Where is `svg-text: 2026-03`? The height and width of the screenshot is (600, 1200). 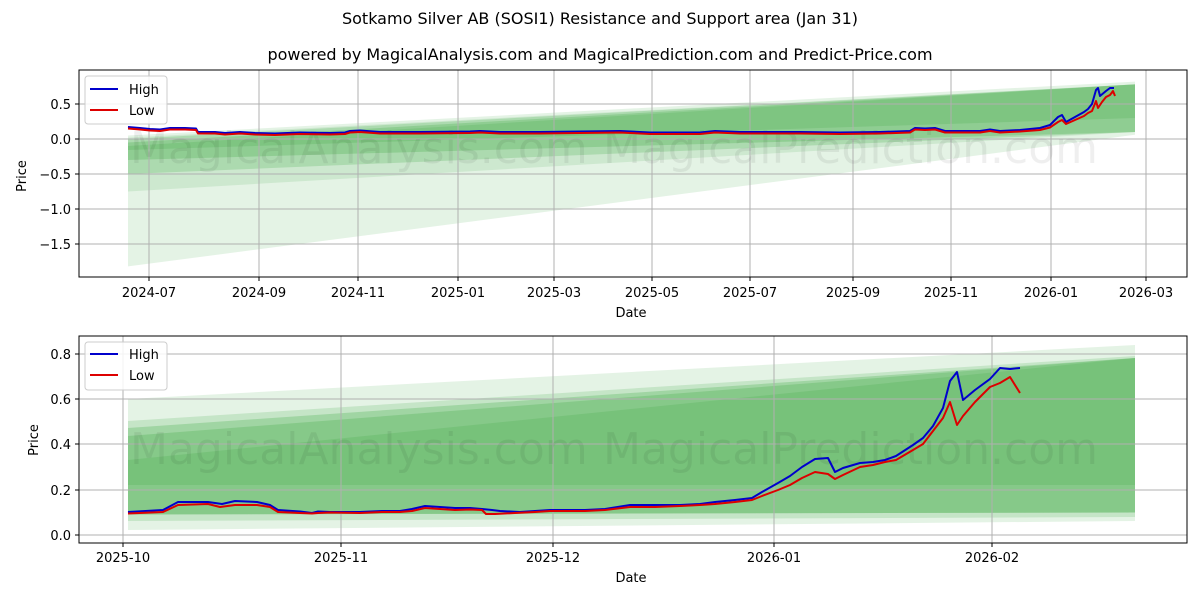
svg-text: 2026-03 is located at coordinates (1146, 293).